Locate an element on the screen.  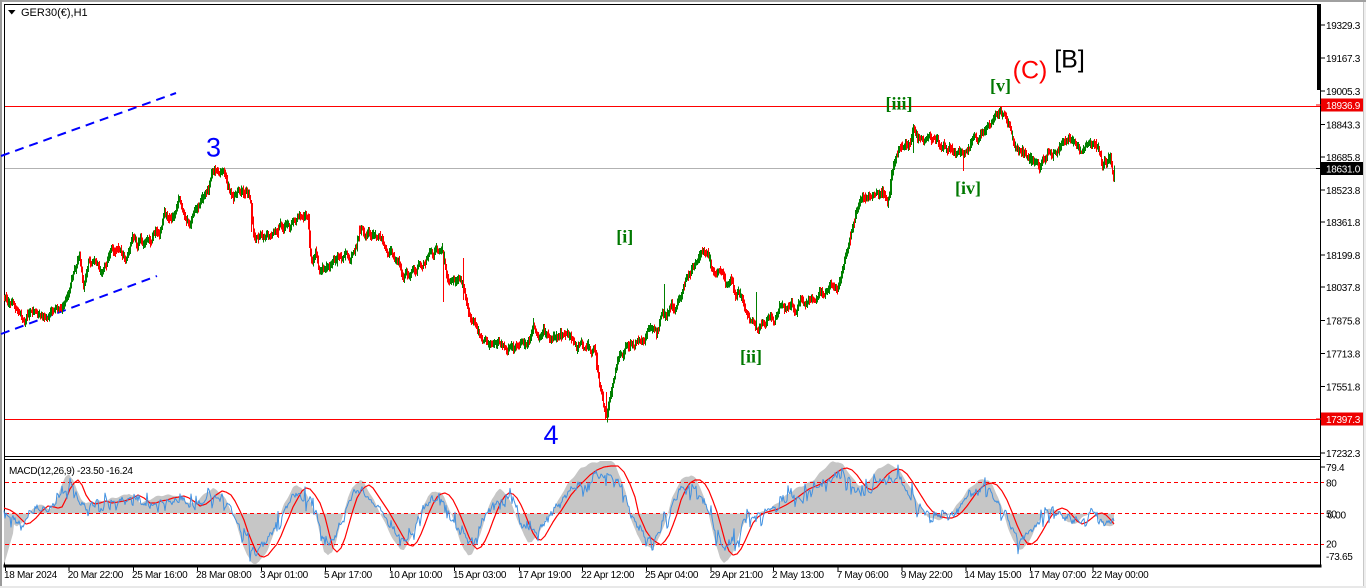
svg-text: 17 May 07:00 is located at coordinates (1058, 575).